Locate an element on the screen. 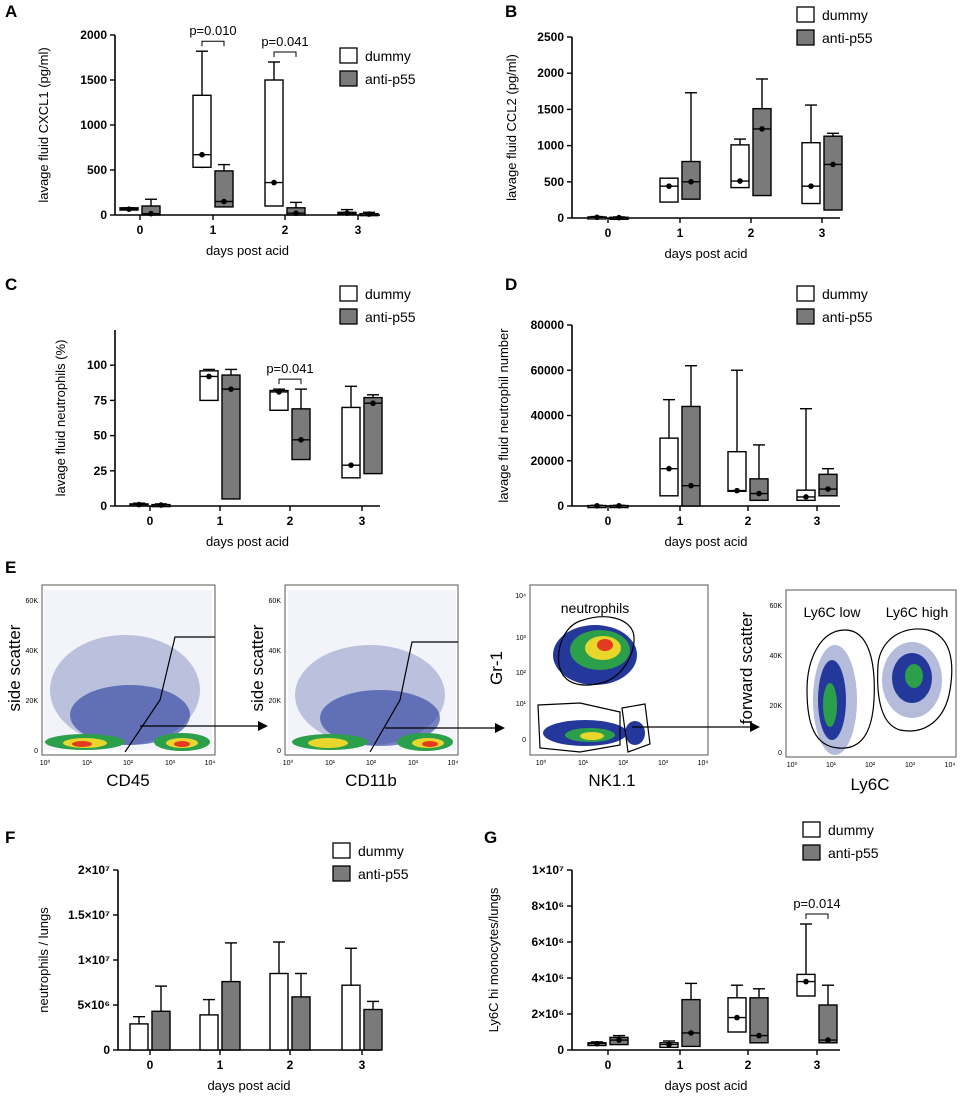 The height and width of the screenshot is (1103, 965). gating-arrows is located at coordinates (450, 727).